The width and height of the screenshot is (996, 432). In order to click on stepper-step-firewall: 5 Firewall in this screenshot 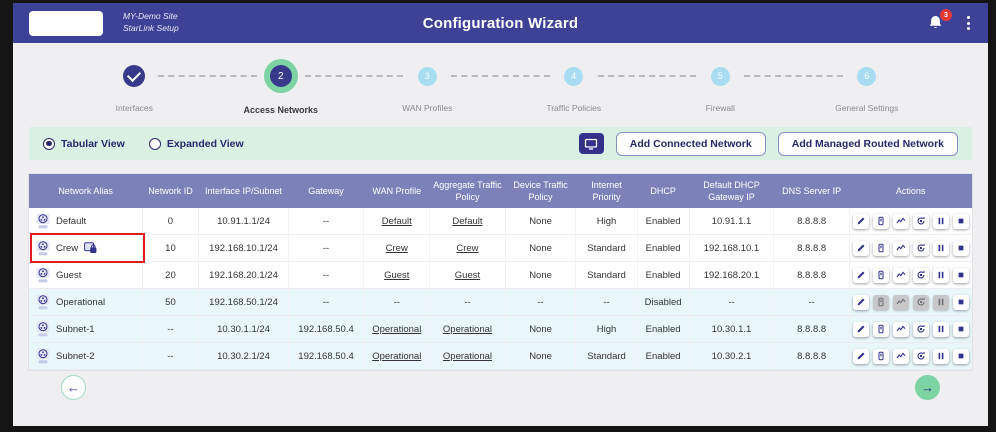, I will do `click(745, 87)`.